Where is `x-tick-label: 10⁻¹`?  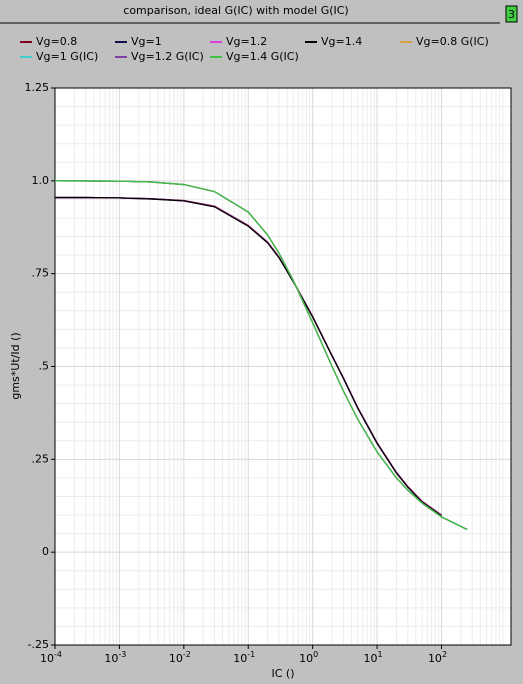
x-tick-label: 10⁻¹ is located at coordinates (244, 658).